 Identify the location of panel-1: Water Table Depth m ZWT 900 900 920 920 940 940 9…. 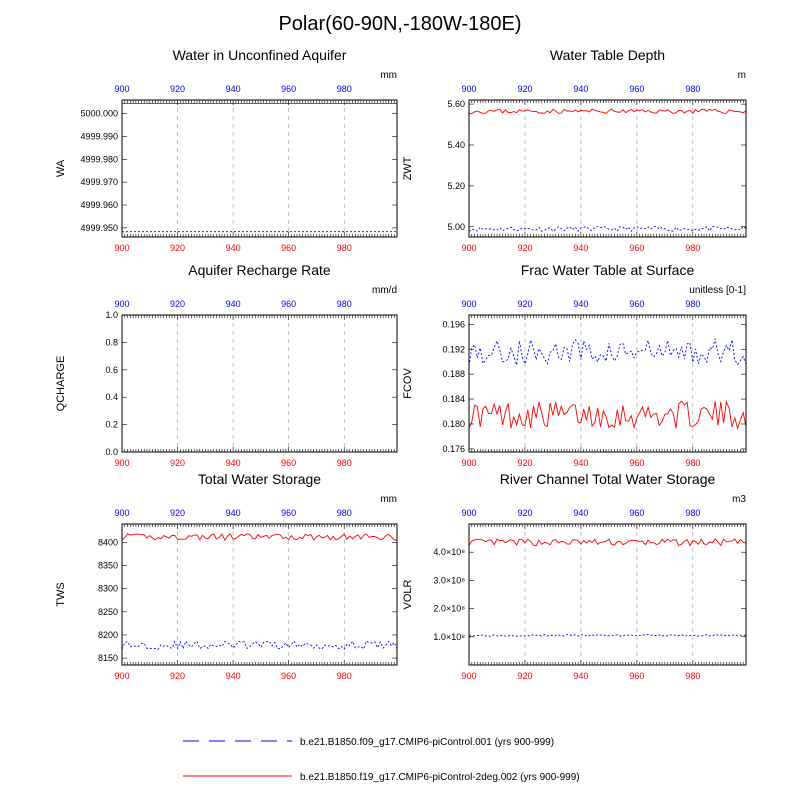
(574, 150).